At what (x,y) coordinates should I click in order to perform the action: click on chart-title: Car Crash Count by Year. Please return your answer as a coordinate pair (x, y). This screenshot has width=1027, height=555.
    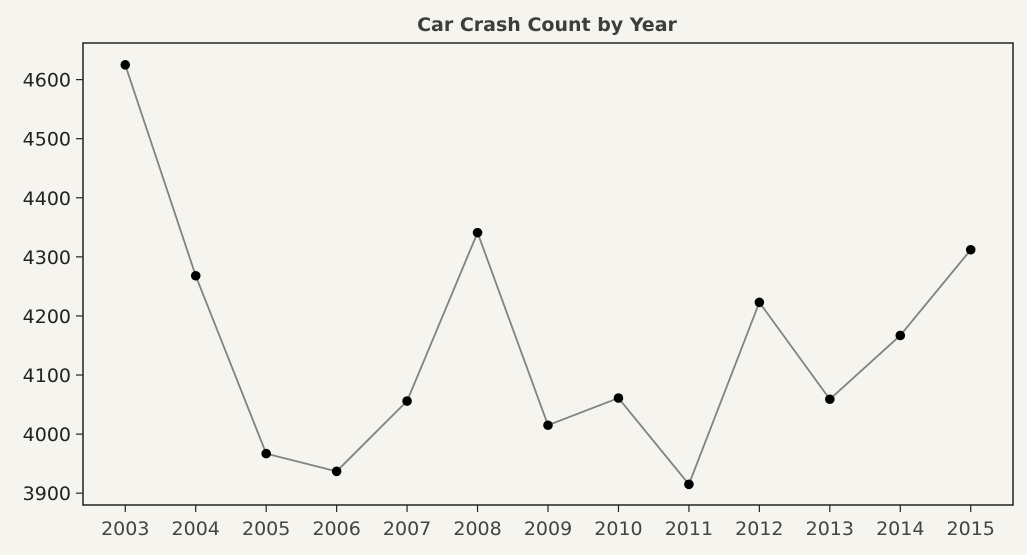
    Looking at the image, I should click on (547, 25).